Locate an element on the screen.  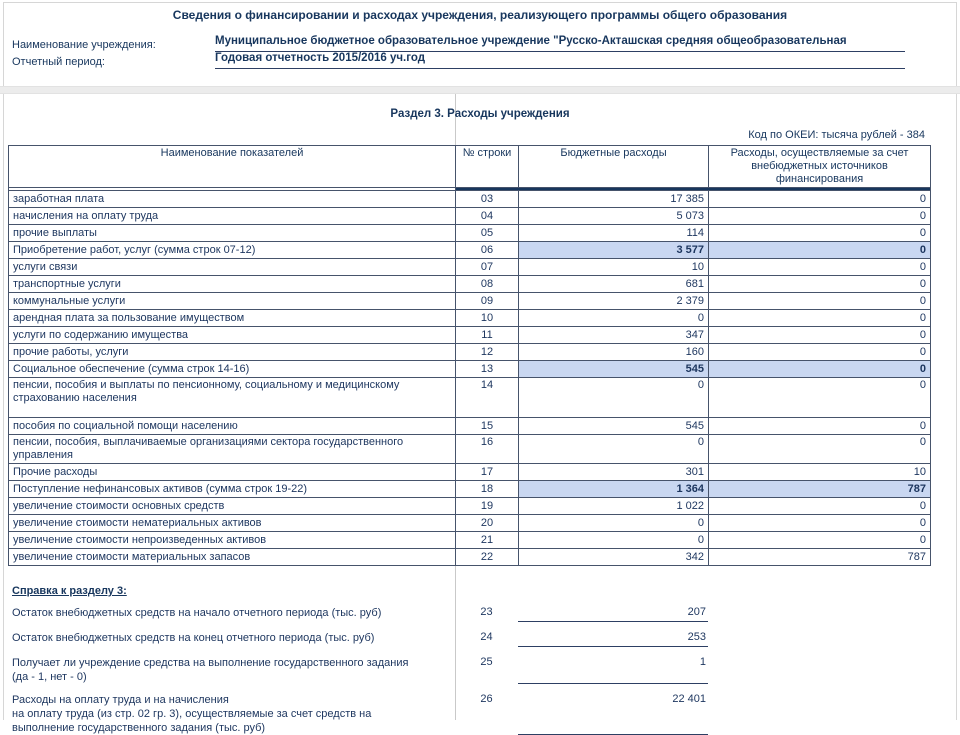
row-line-number: 15 is located at coordinates (487, 426).